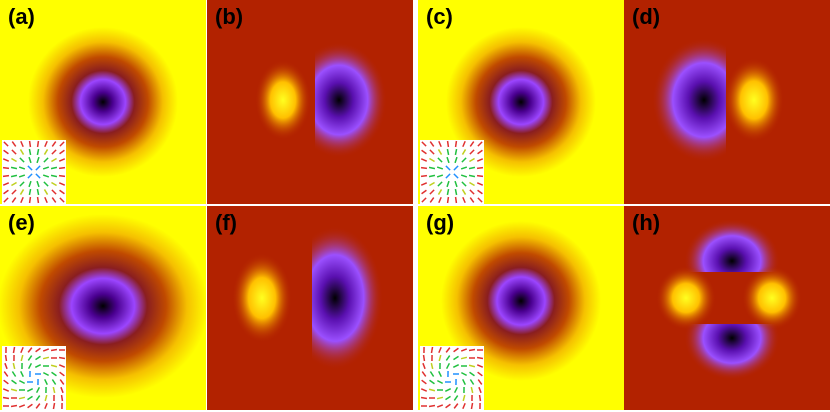  Describe the element at coordinates (521, 102) in the screenshot. I see `panel: (c)` at that location.